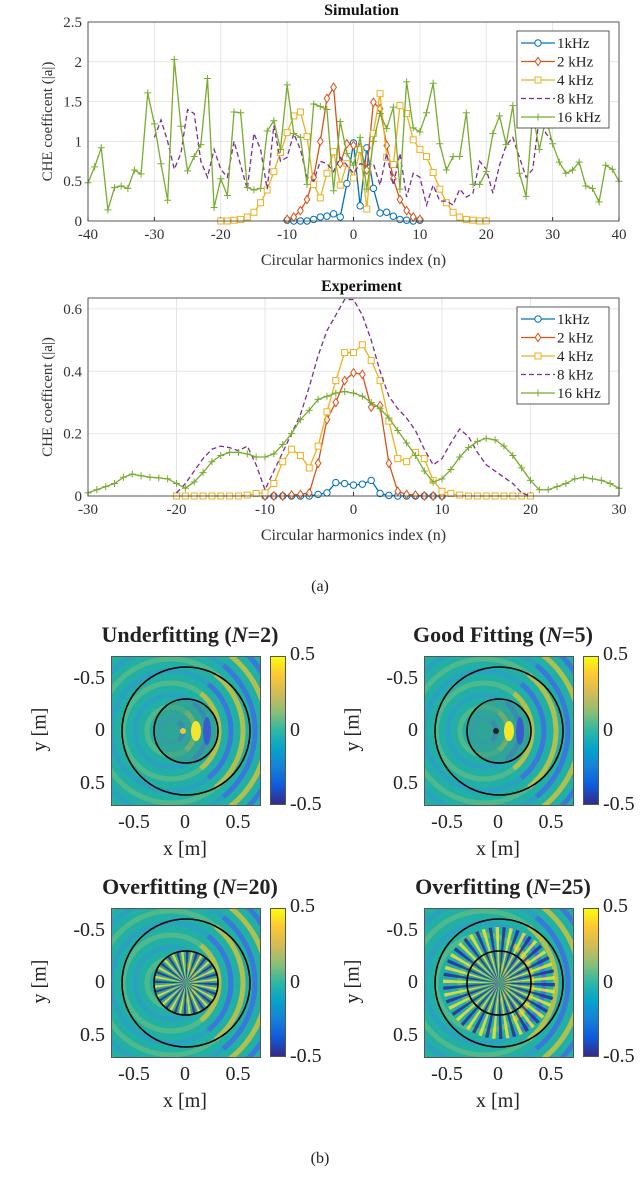  Describe the element at coordinates (362, 286) in the screenshot. I see `chart-title: Experiment` at that location.